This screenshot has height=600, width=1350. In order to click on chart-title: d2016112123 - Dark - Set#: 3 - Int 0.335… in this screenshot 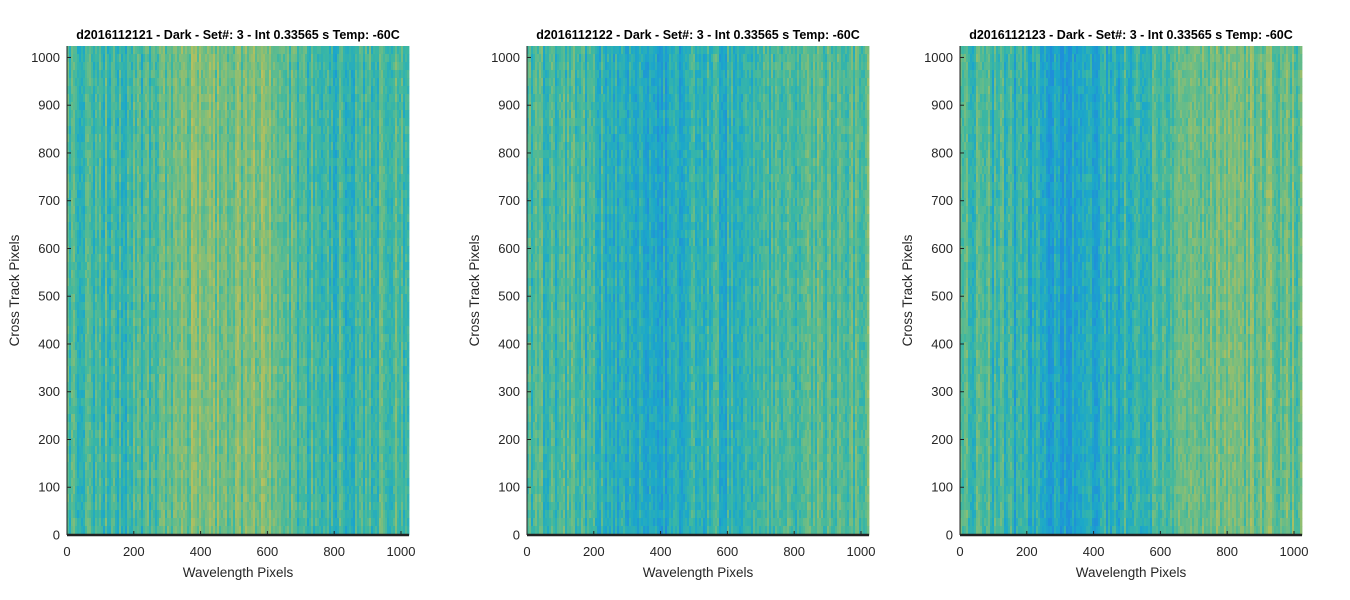, I will do `click(1131, 35)`.